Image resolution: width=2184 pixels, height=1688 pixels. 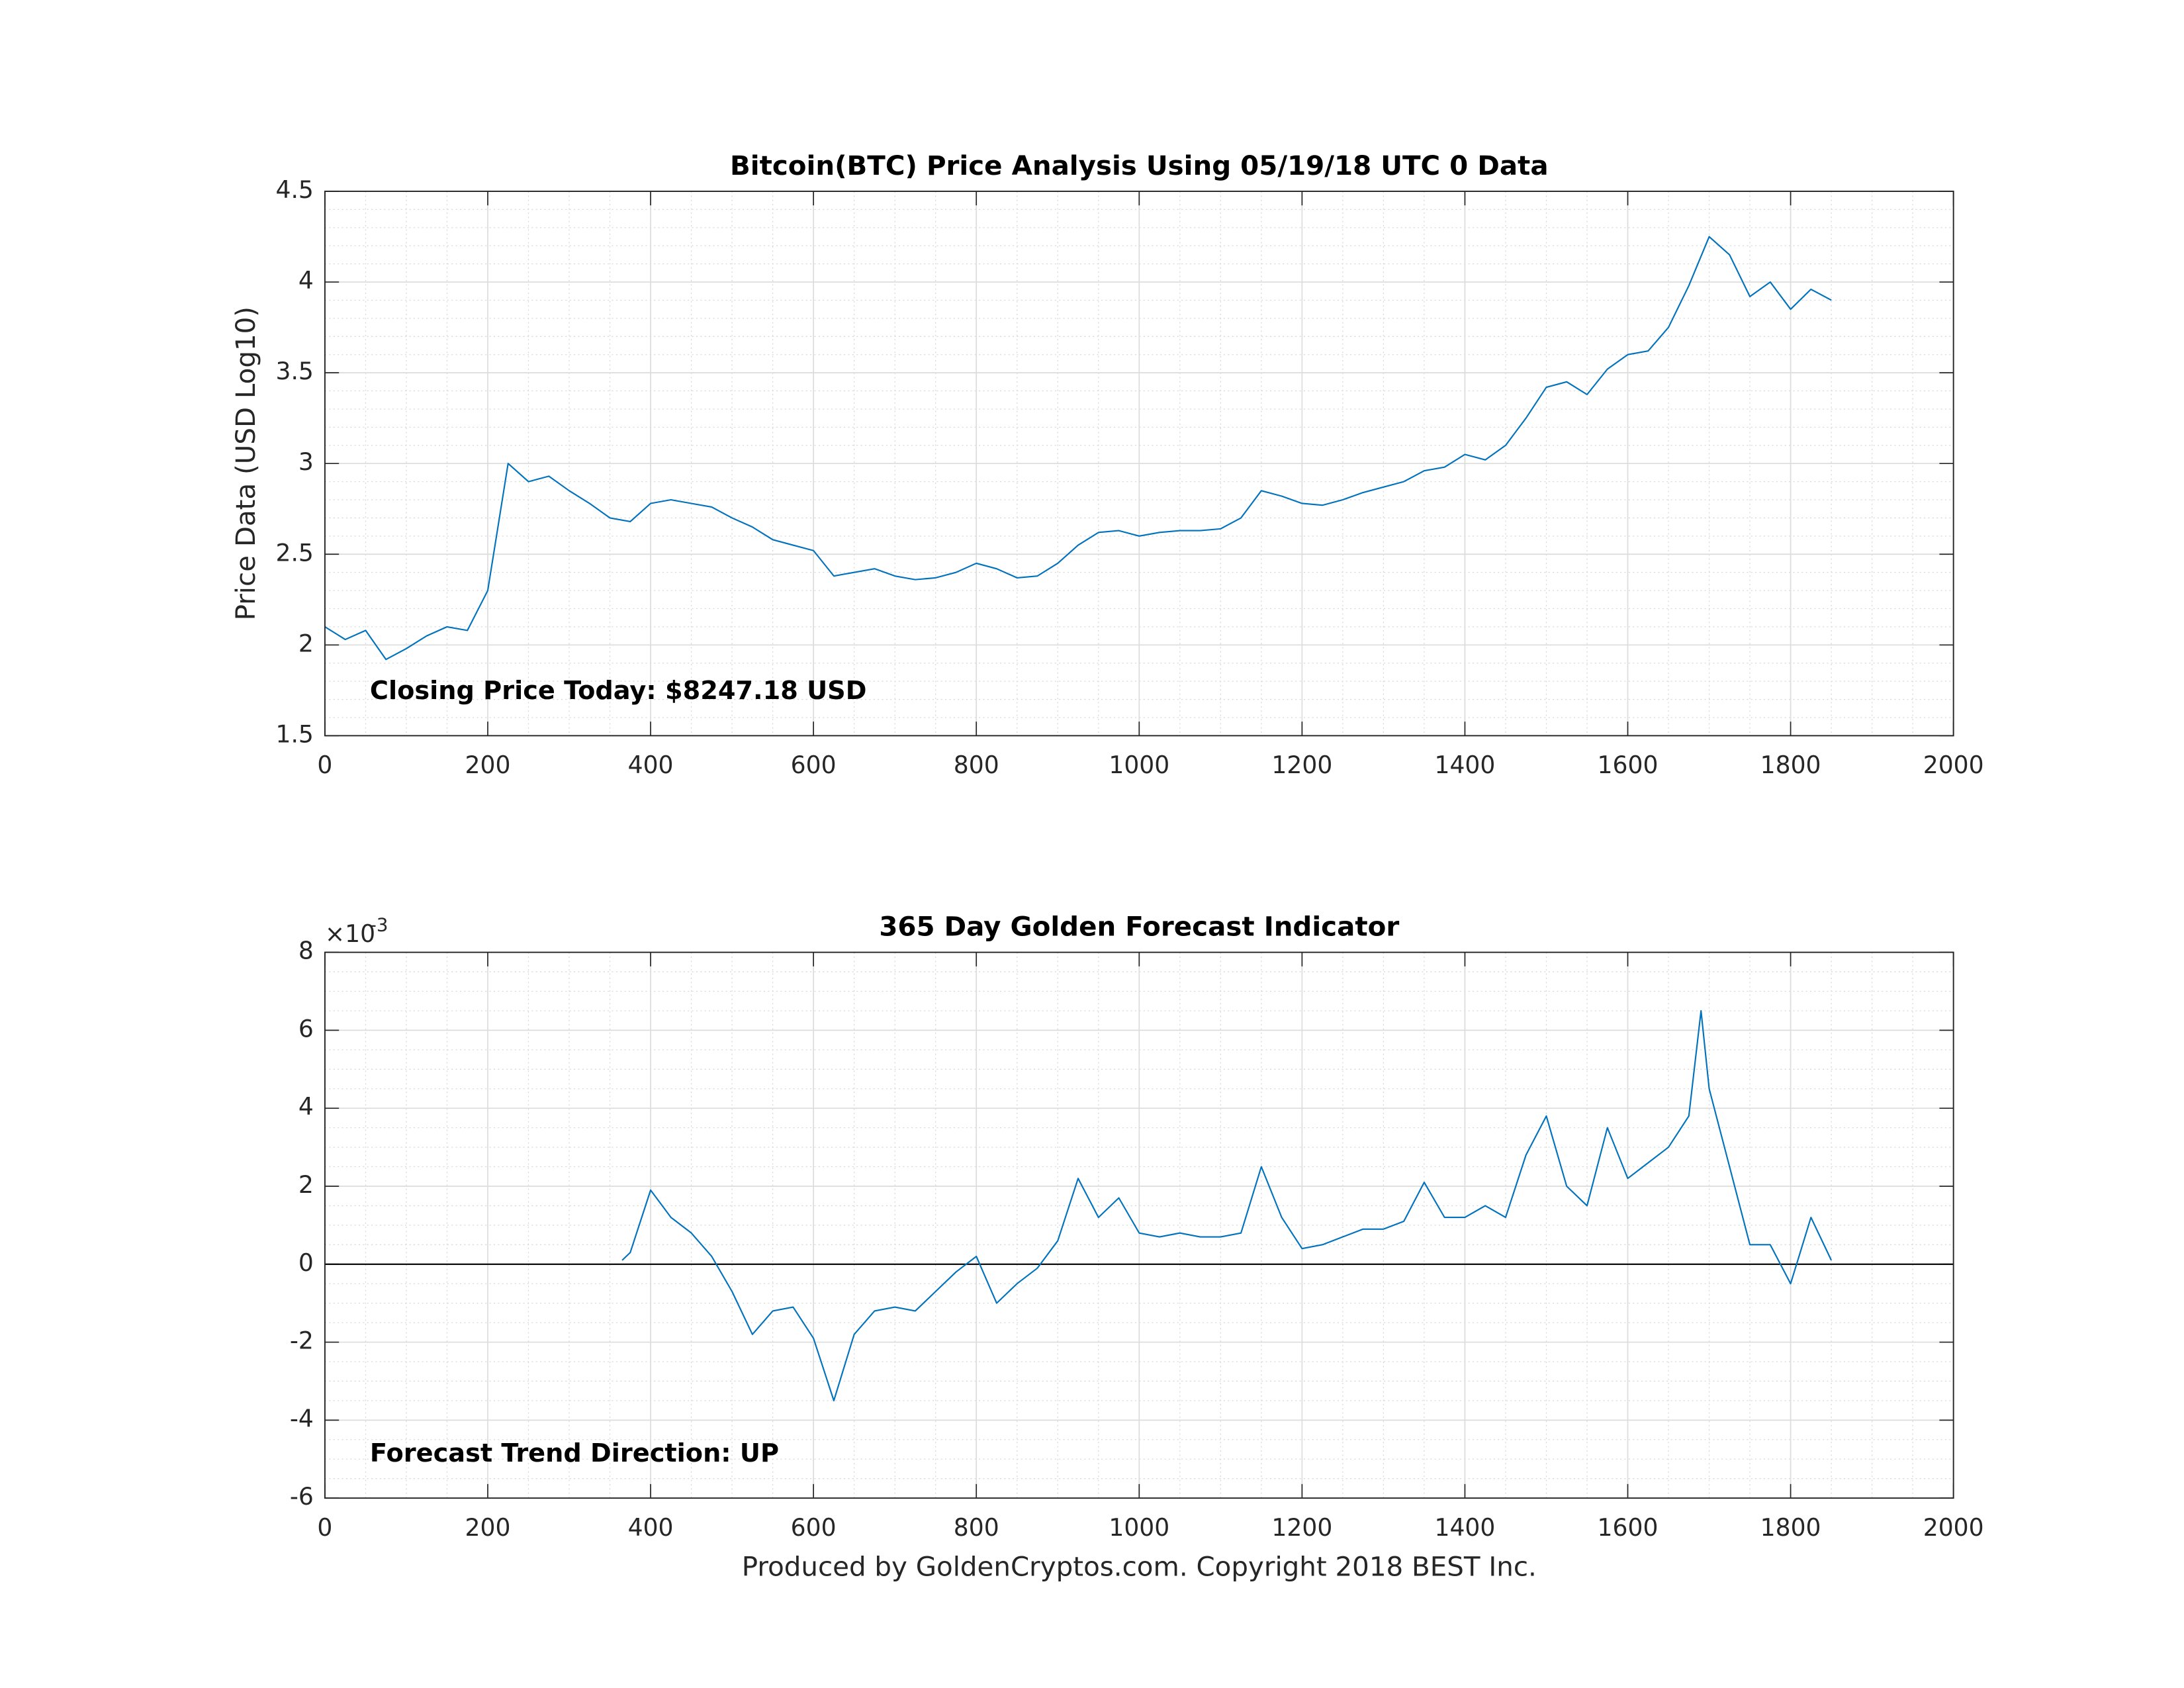 I want to click on y-tick-label: 4.5, so click(x=294, y=189).